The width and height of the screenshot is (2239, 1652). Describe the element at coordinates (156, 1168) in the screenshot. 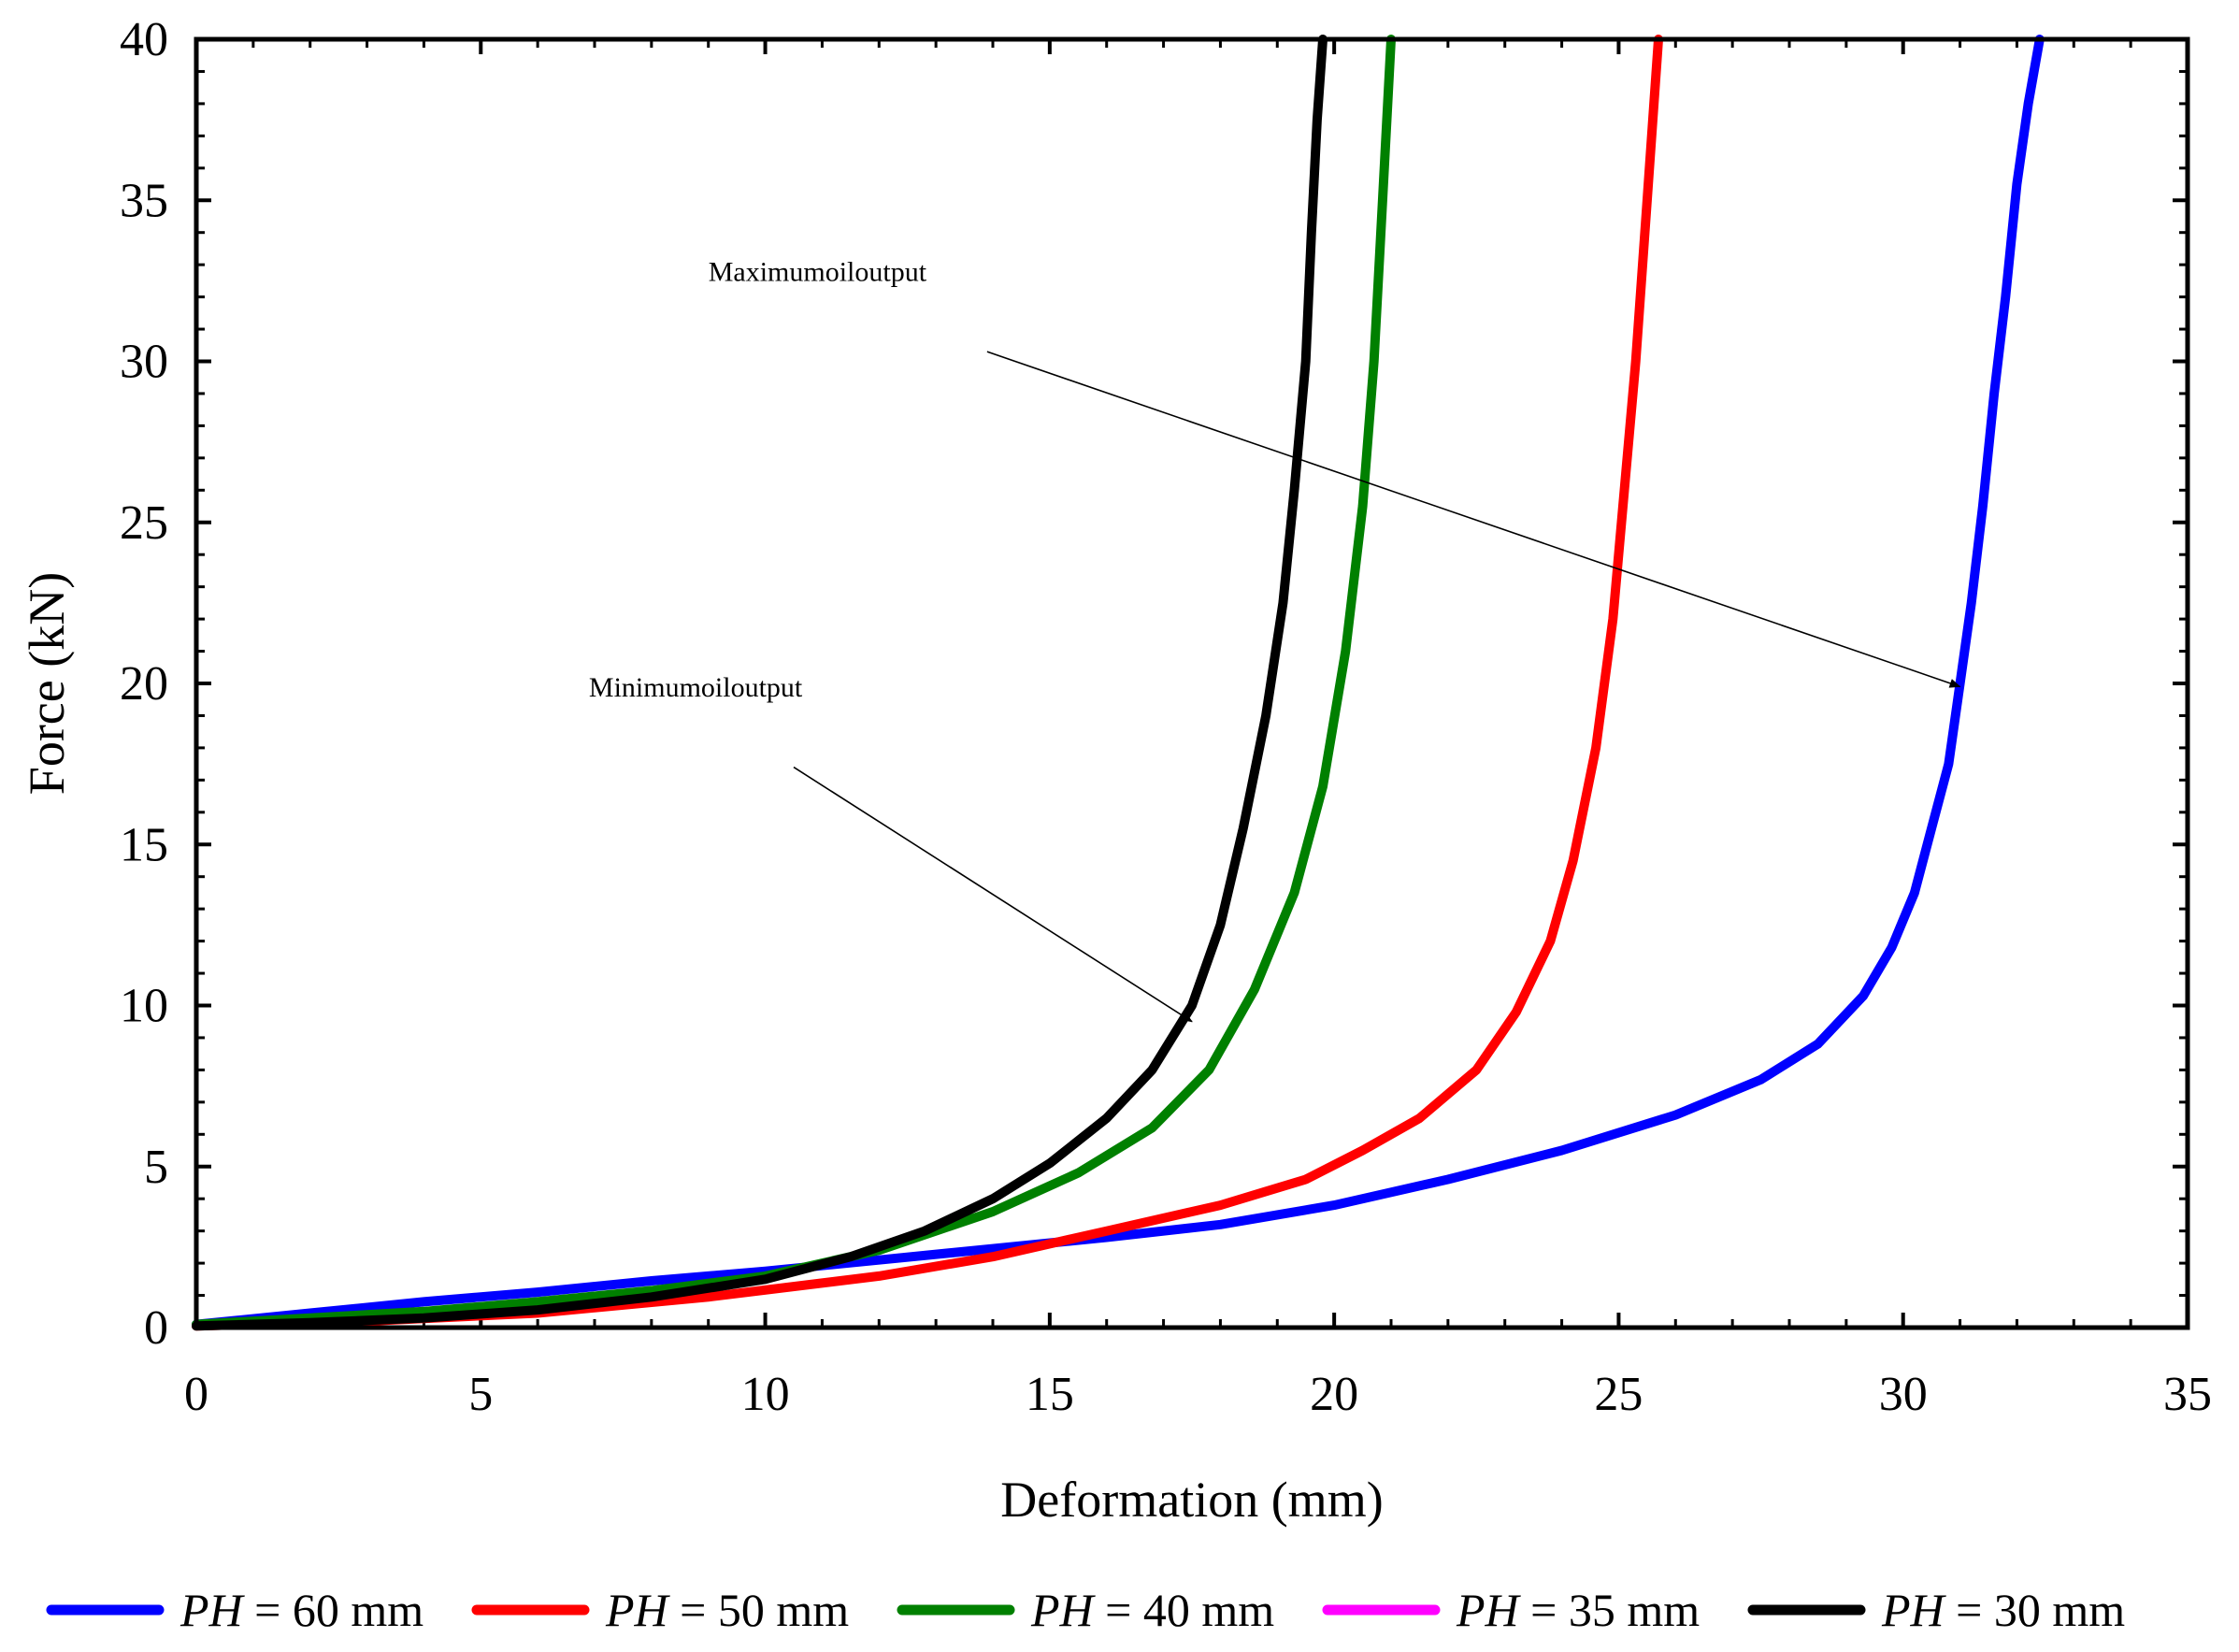

I see `y-tick-label: 5` at that location.